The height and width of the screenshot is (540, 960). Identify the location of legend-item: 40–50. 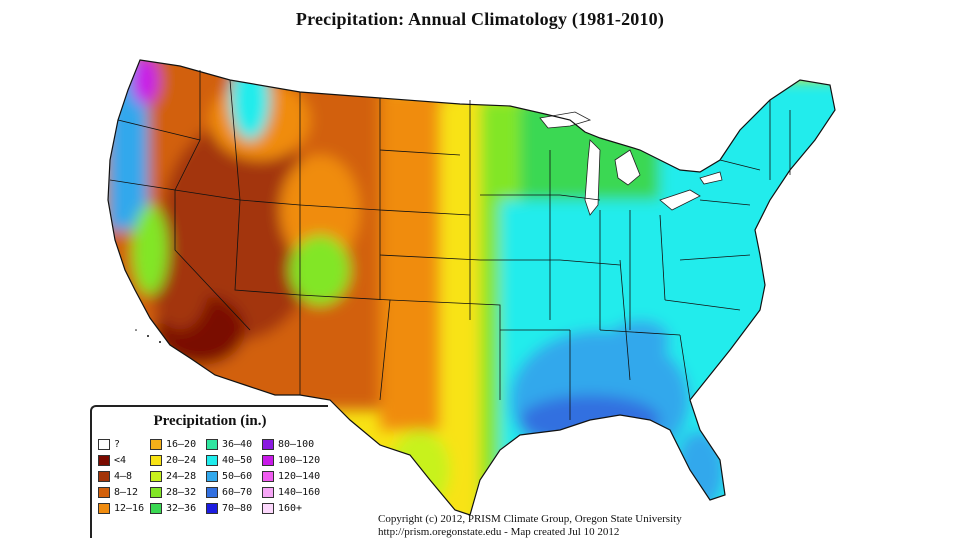
(229, 460).